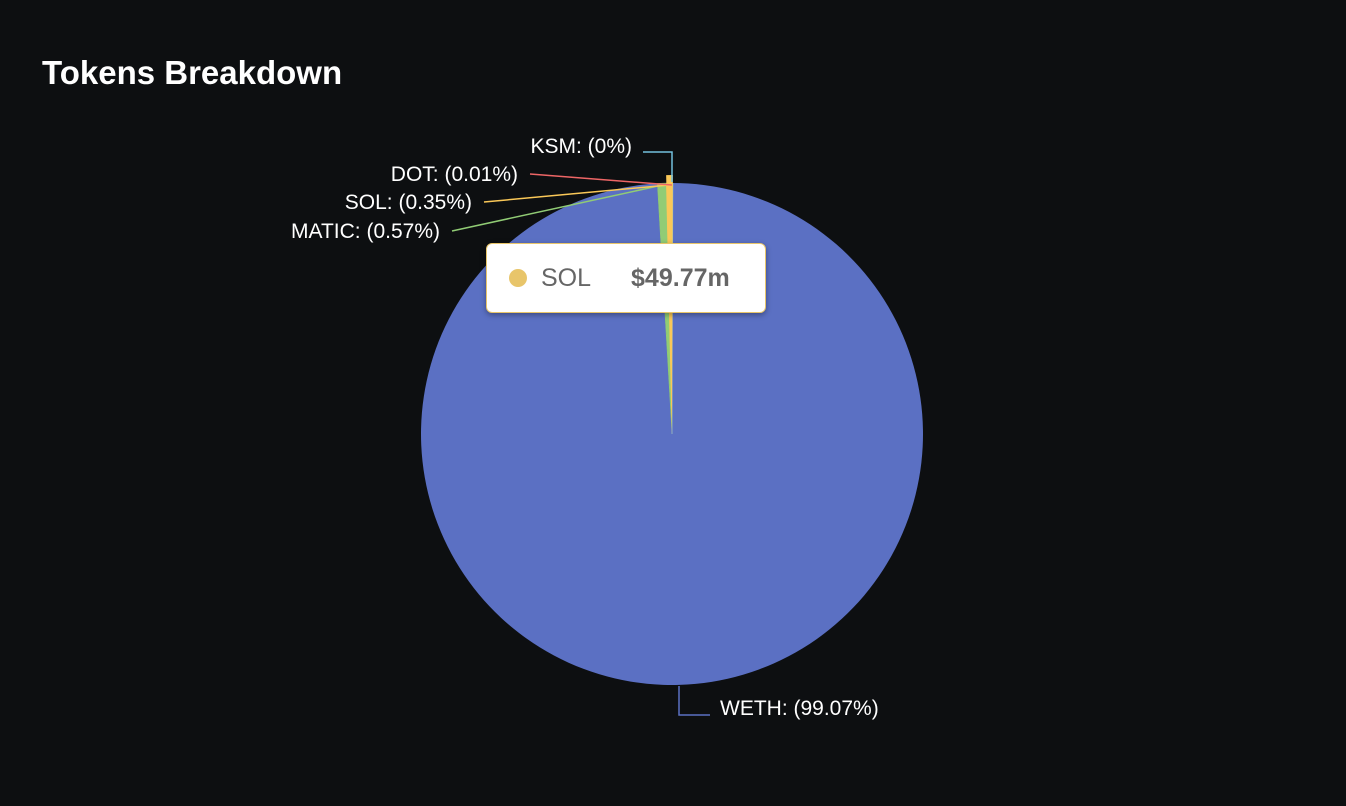  What do you see at coordinates (626, 278) in the screenshot?
I see `chart-tooltip: SOL $49.77m` at bounding box center [626, 278].